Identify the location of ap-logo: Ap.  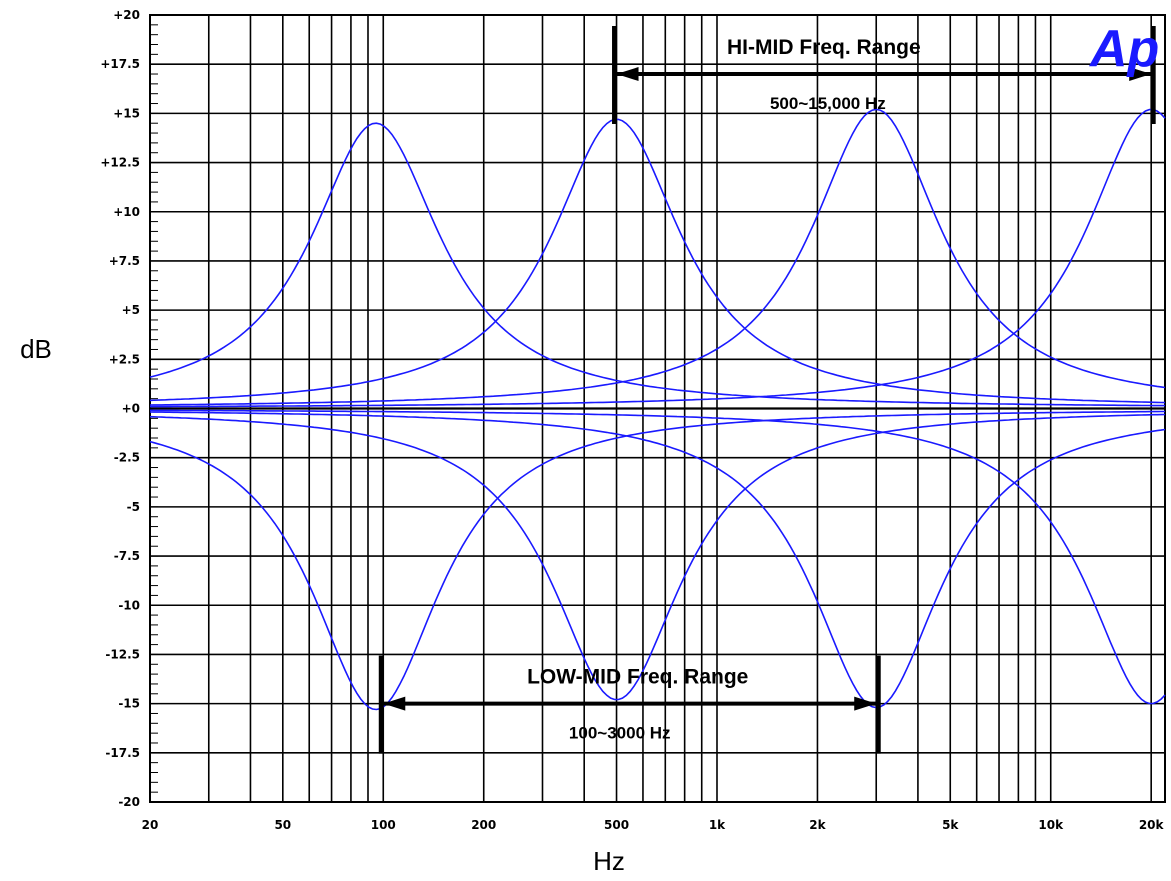
(1123, 49).